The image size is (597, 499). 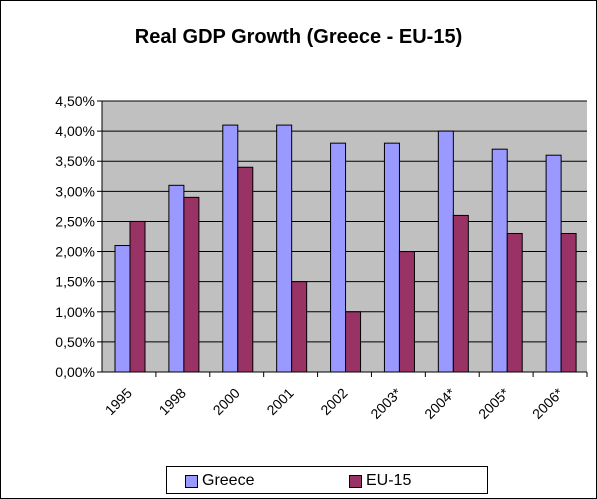 What do you see at coordinates (75, 372) in the screenshot?
I see `y-tick-label: 0,00%` at bounding box center [75, 372].